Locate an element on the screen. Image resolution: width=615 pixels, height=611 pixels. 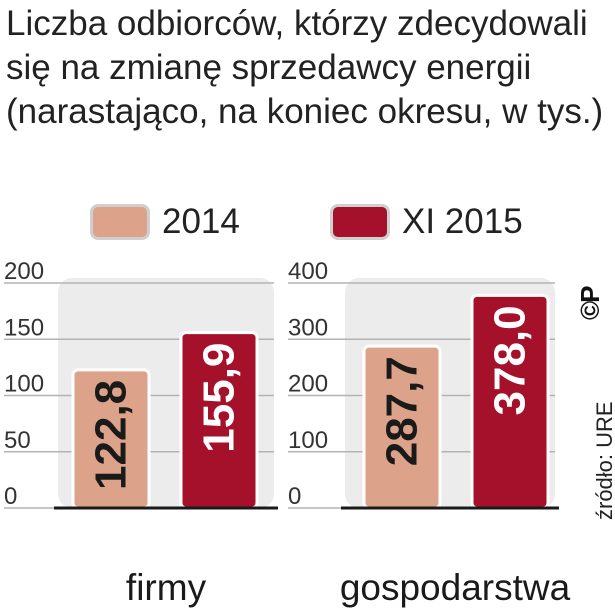
legend-swatch-2014 is located at coordinates (120, 222).